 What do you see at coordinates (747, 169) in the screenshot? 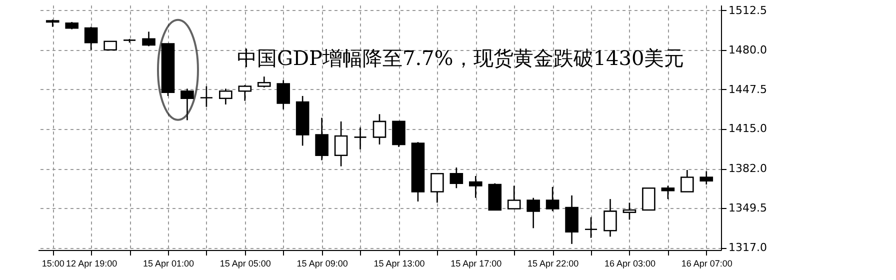
I see `y-tick-label: 1382.0` at bounding box center [747, 169].